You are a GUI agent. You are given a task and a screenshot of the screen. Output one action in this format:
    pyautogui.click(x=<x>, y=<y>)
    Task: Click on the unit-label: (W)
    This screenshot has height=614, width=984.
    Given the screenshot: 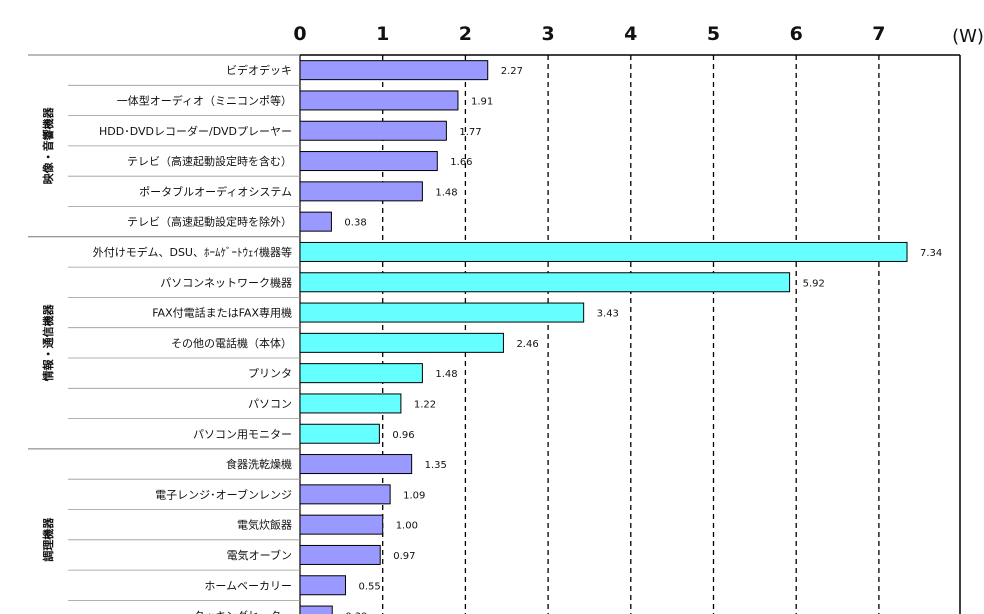 What is the action you would take?
    pyautogui.click(x=968, y=36)
    